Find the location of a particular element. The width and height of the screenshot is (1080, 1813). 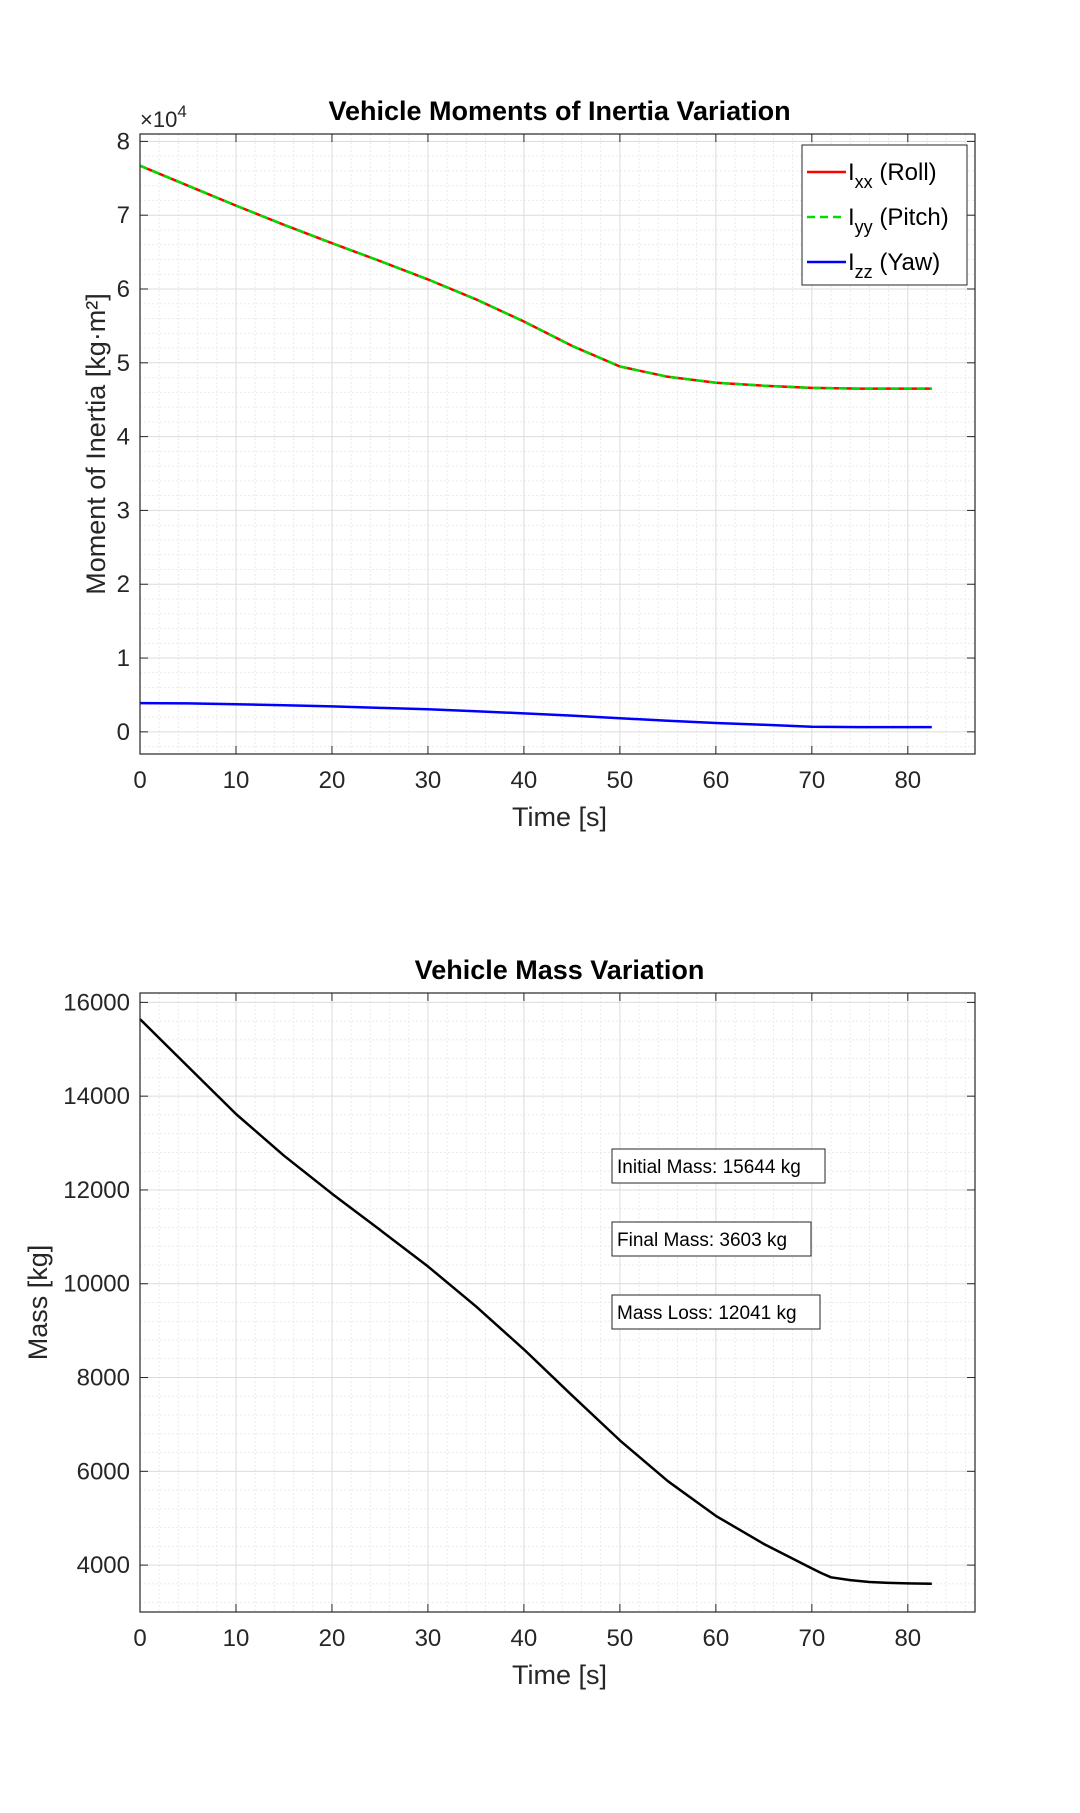

chart-title: Vehicle Mass Variation is located at coordinates (560, 970).